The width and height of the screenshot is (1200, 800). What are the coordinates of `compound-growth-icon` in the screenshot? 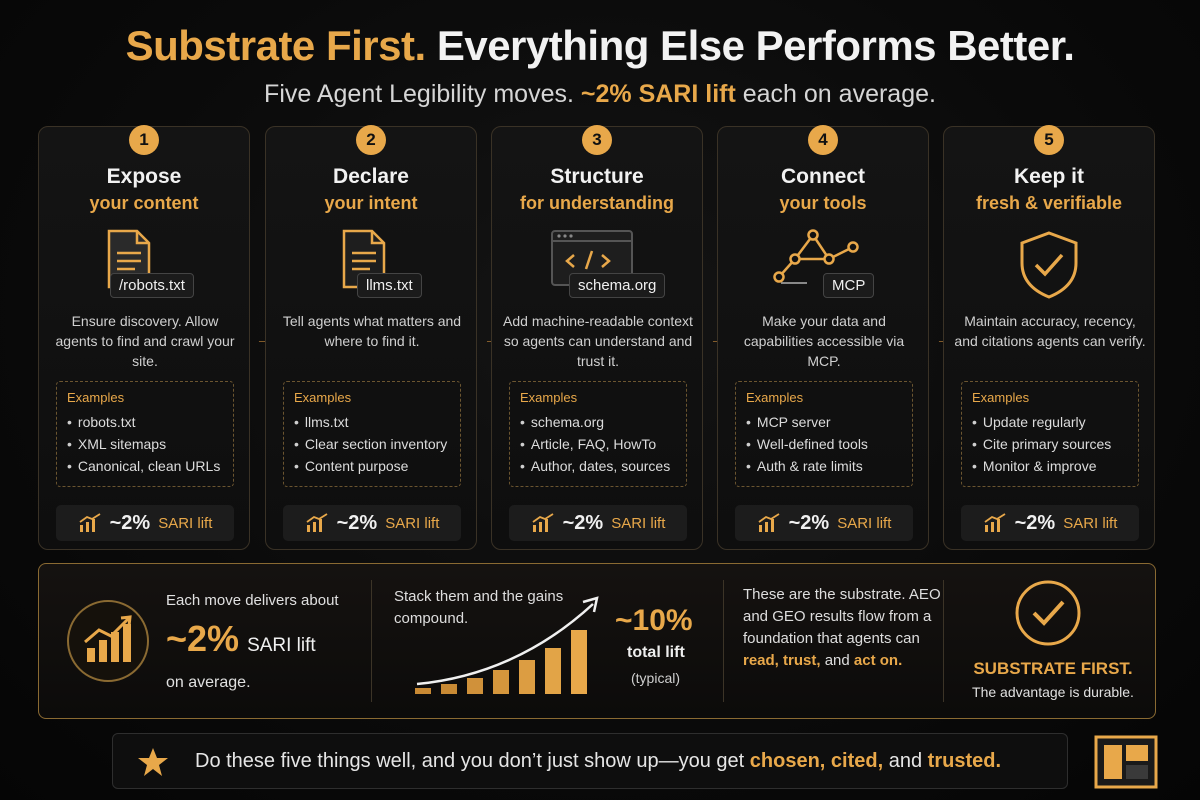 It's located at (507, 645).